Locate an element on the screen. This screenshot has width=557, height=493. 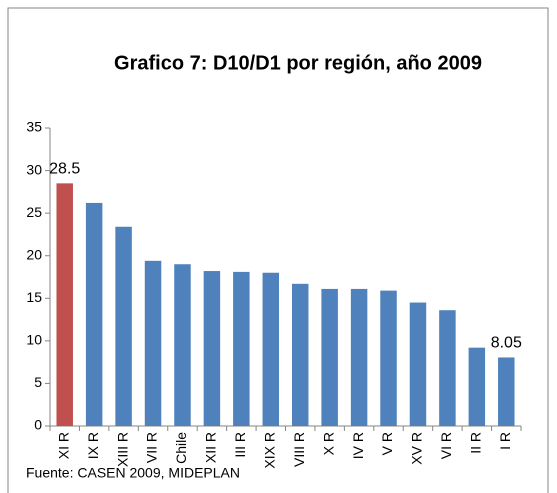
y-tick-label: 20 is located at coordinates (34, 254).